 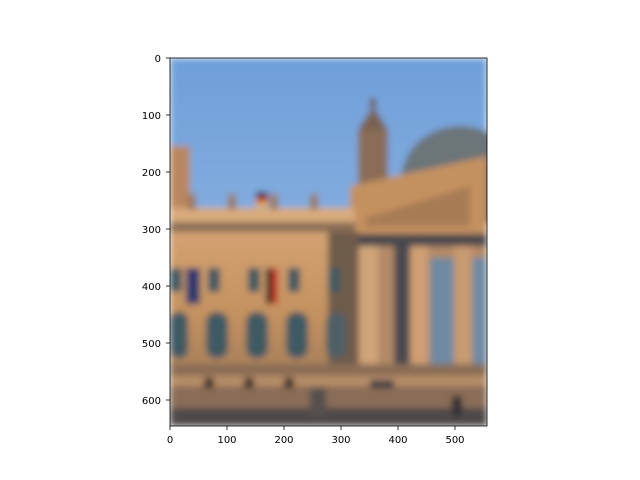 I want to click on y-tick-label: 300, so click(x=151, y=230).